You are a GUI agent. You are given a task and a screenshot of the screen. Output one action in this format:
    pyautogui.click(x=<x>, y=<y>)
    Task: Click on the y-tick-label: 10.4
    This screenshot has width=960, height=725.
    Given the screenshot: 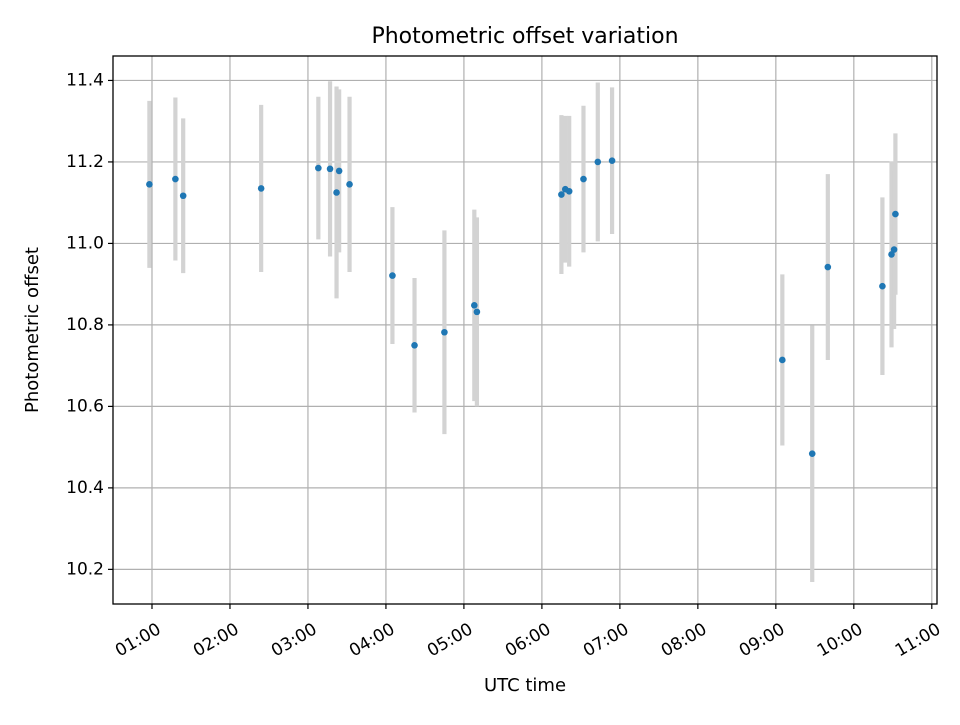 What is the action you would take?
    pyautogui.click(x=85, y=488)
    